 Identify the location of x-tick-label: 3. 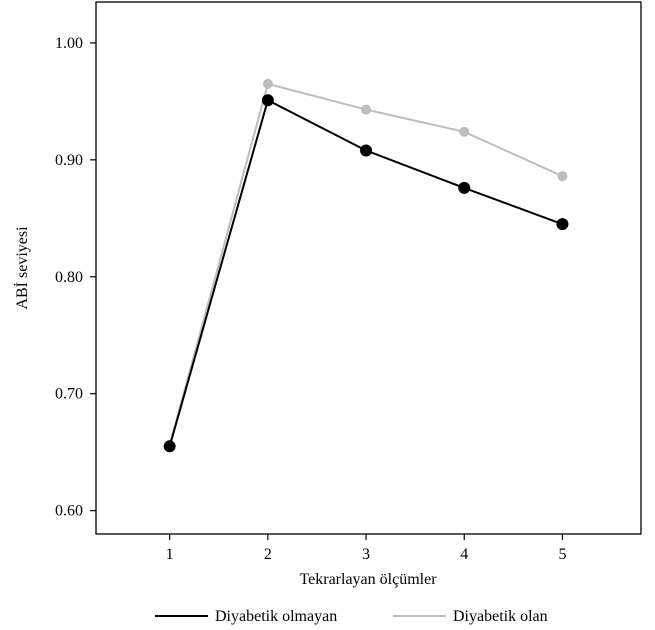
(366, 554).